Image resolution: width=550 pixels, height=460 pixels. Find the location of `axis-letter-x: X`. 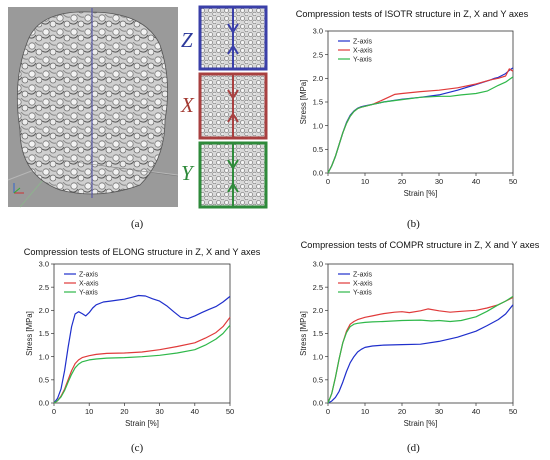

axis-letter-x: X is located at coordinates (187, 105).